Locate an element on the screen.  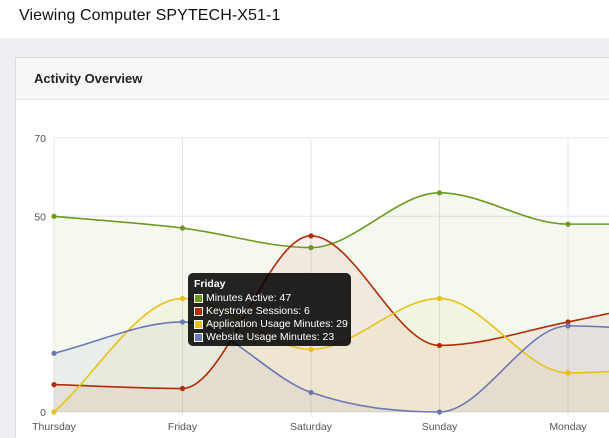
tooltip-row-label: Minutes Active: 47 is located at coordinates (249, 298).